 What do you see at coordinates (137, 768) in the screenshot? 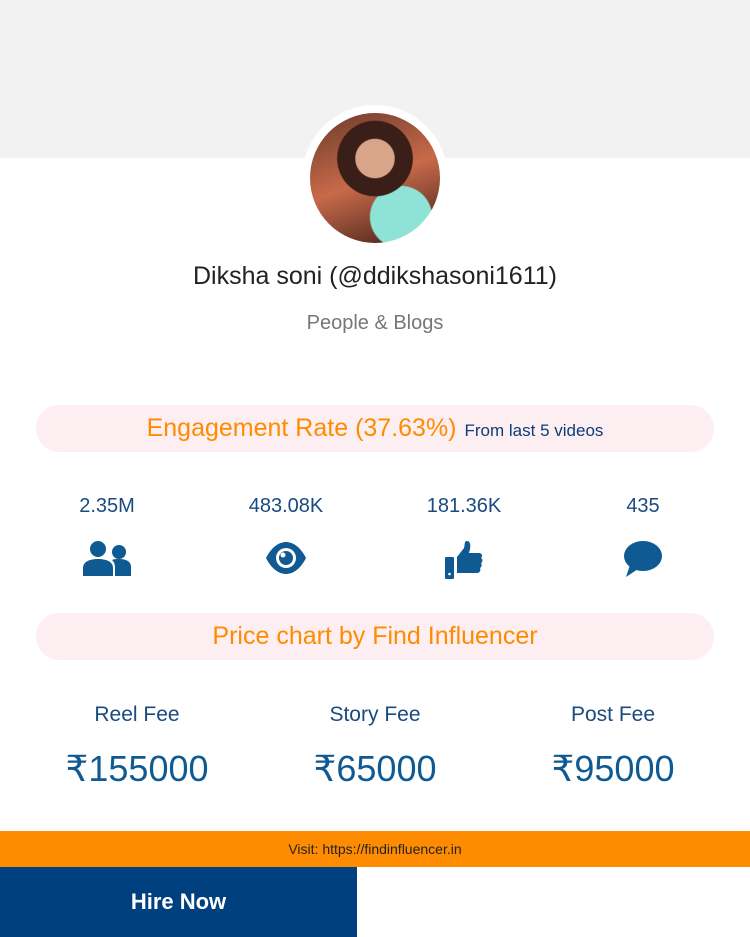
I see `reel-fee-value: ₹155000` at bounding box center [137, 768].